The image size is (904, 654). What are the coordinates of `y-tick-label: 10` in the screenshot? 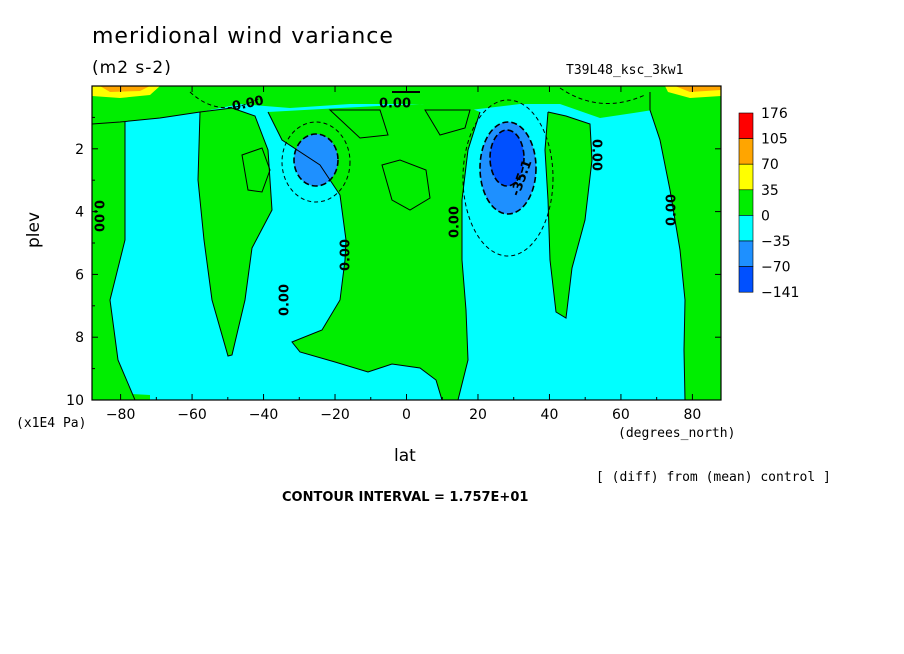 It's located at (75, 401).